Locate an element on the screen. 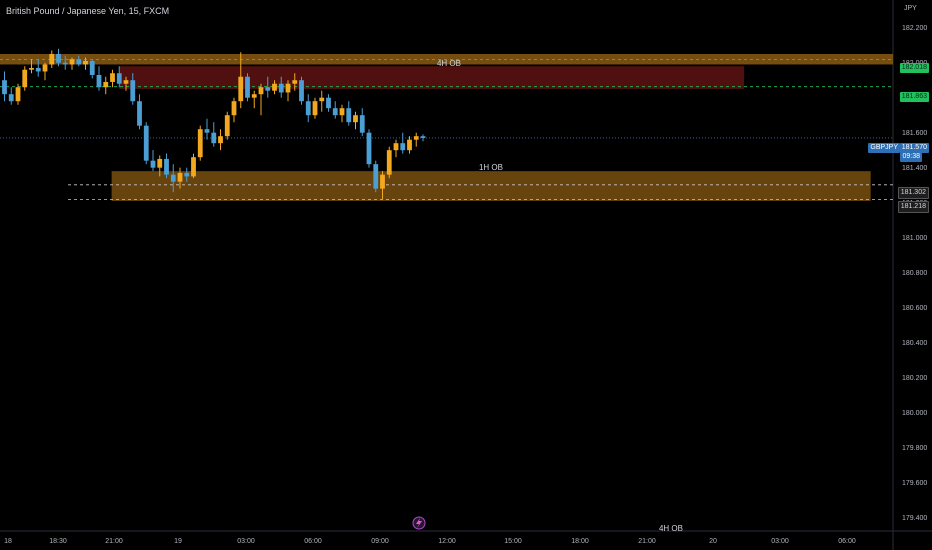 The width and height of the screenshot is (932, 550). level-label-181302: 181.302 is located at coordinates (913, 193).